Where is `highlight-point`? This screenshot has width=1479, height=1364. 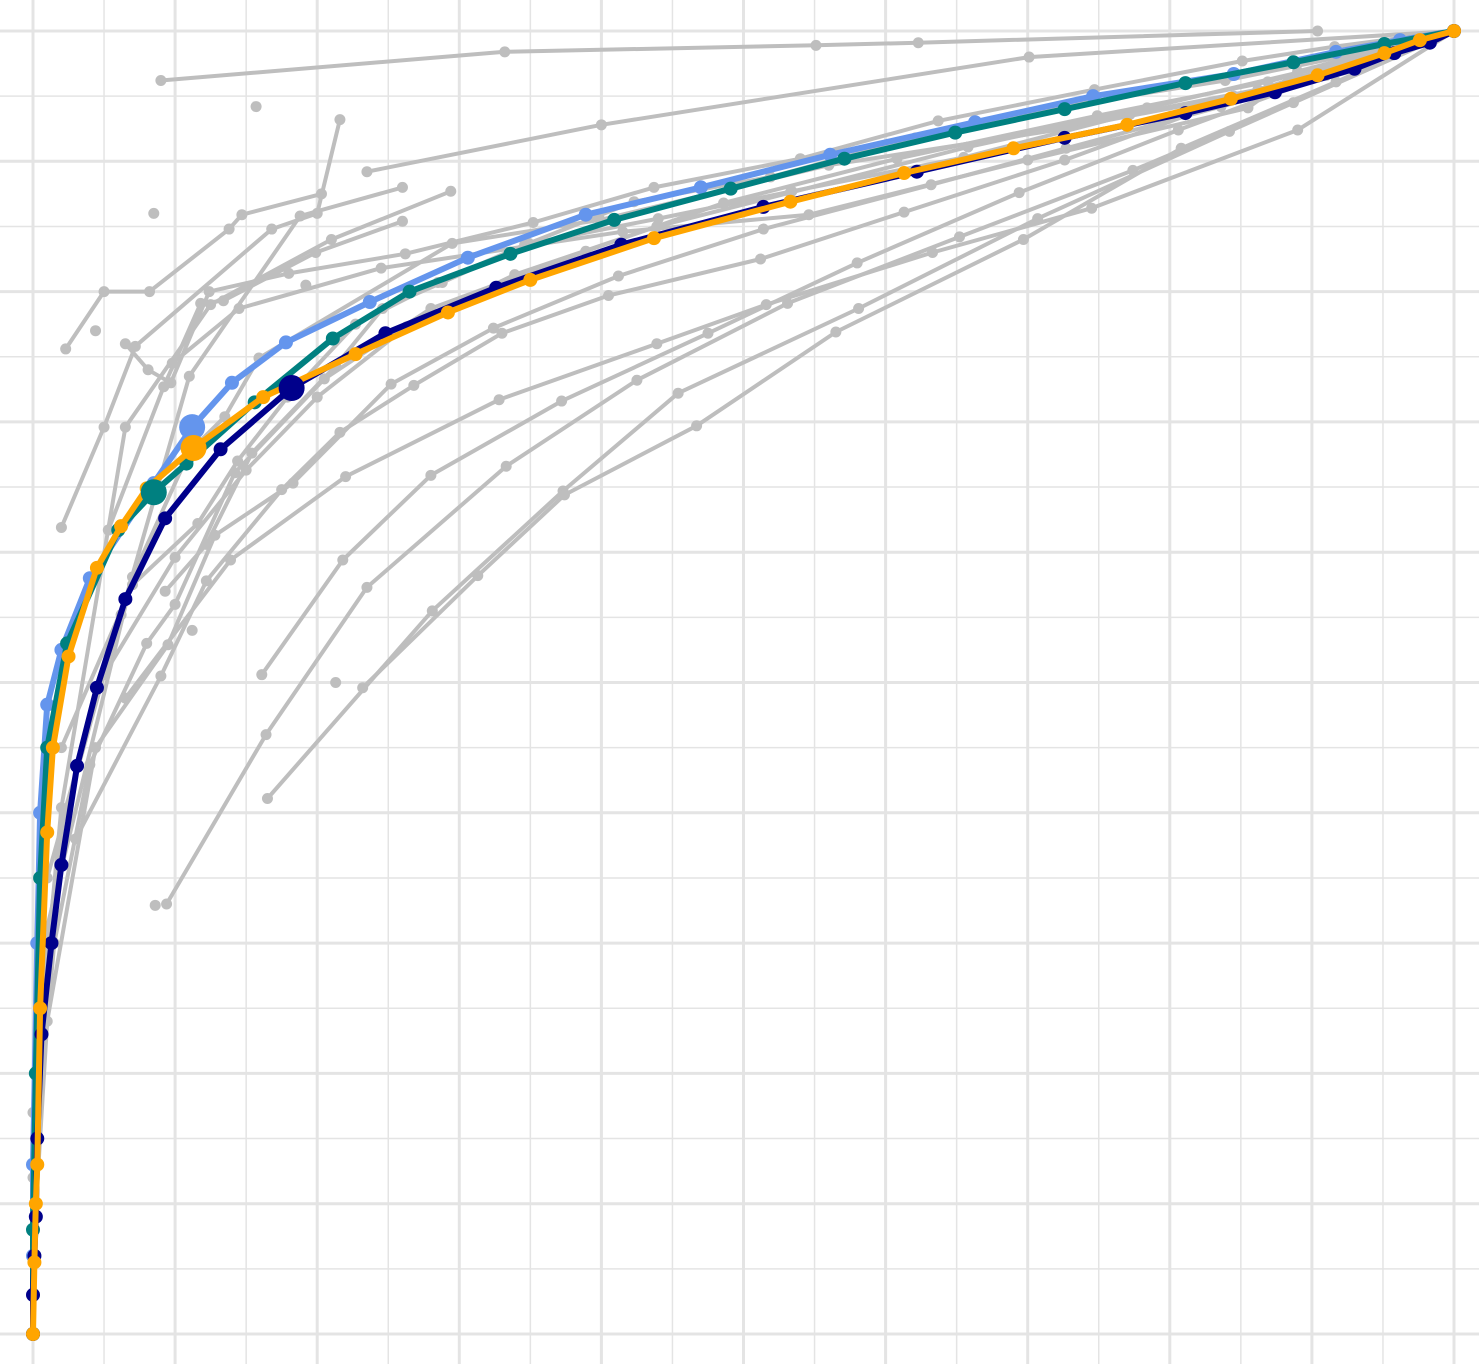 highlight-point is located at coordinates (291, 388).